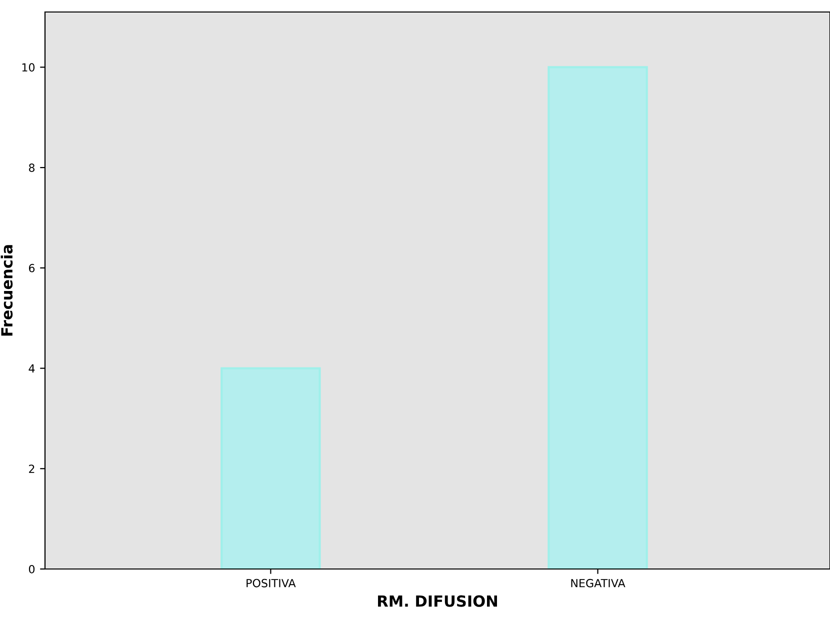 This screenshot has width=830, height=630. I want to click on x-axis-title: RM. DIFUSION, so click(437, 601).